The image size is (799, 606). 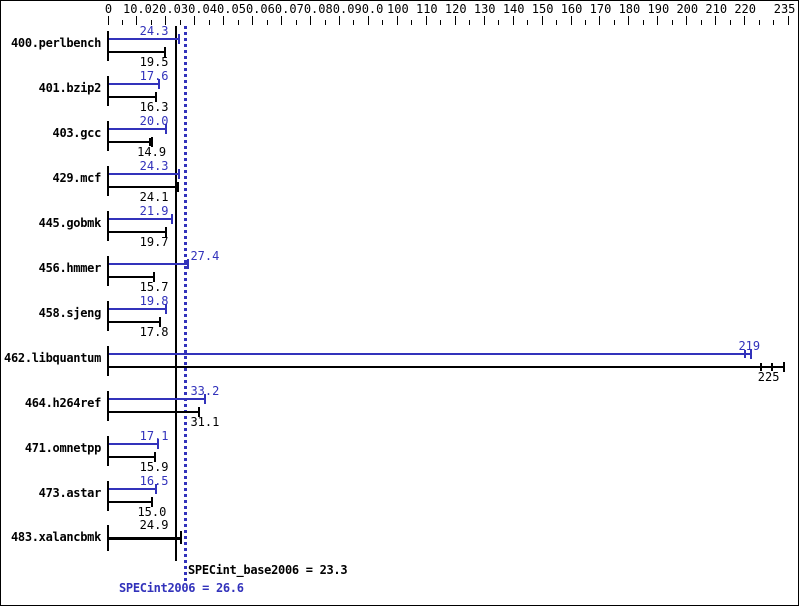 I want to click on x-axis-tick-label: 80.0, so click(x=340, y=9).